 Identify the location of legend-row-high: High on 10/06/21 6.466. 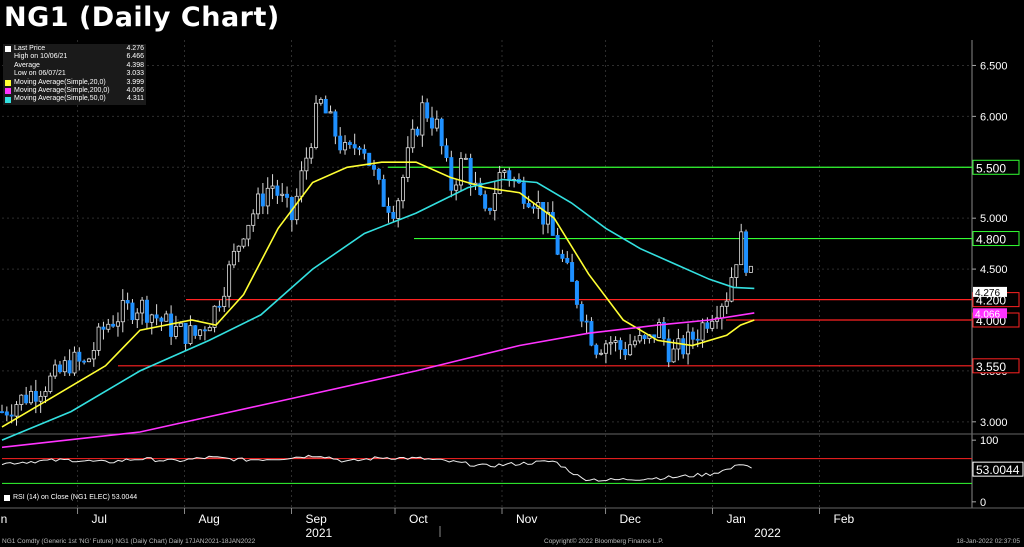
(79, 57).